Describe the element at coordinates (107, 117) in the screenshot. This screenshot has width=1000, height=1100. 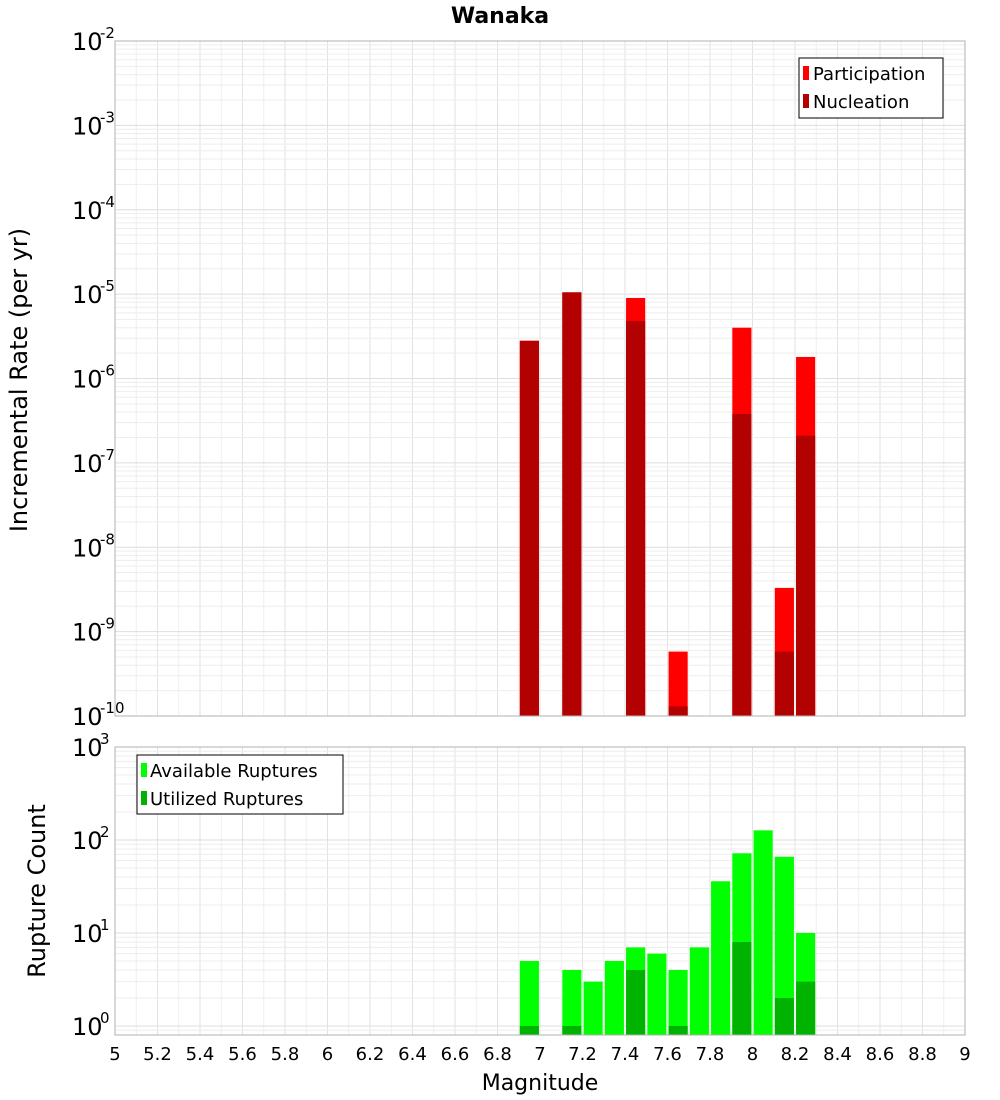
I see `y-tick-exponent: -3` at that location.